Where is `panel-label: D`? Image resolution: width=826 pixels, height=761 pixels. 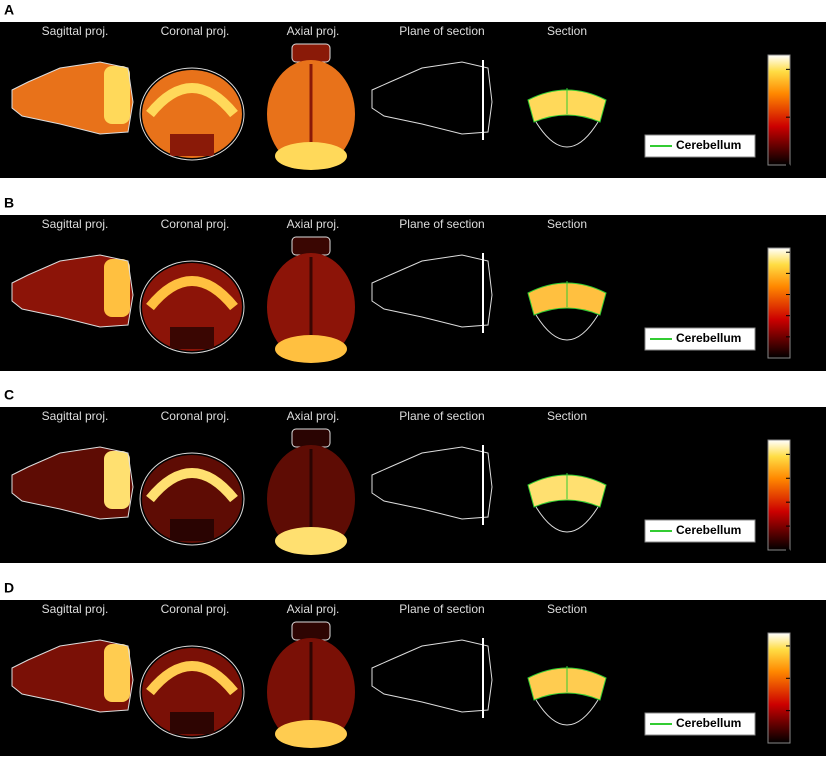 panel-label: D is located at coordinates (9, 588).